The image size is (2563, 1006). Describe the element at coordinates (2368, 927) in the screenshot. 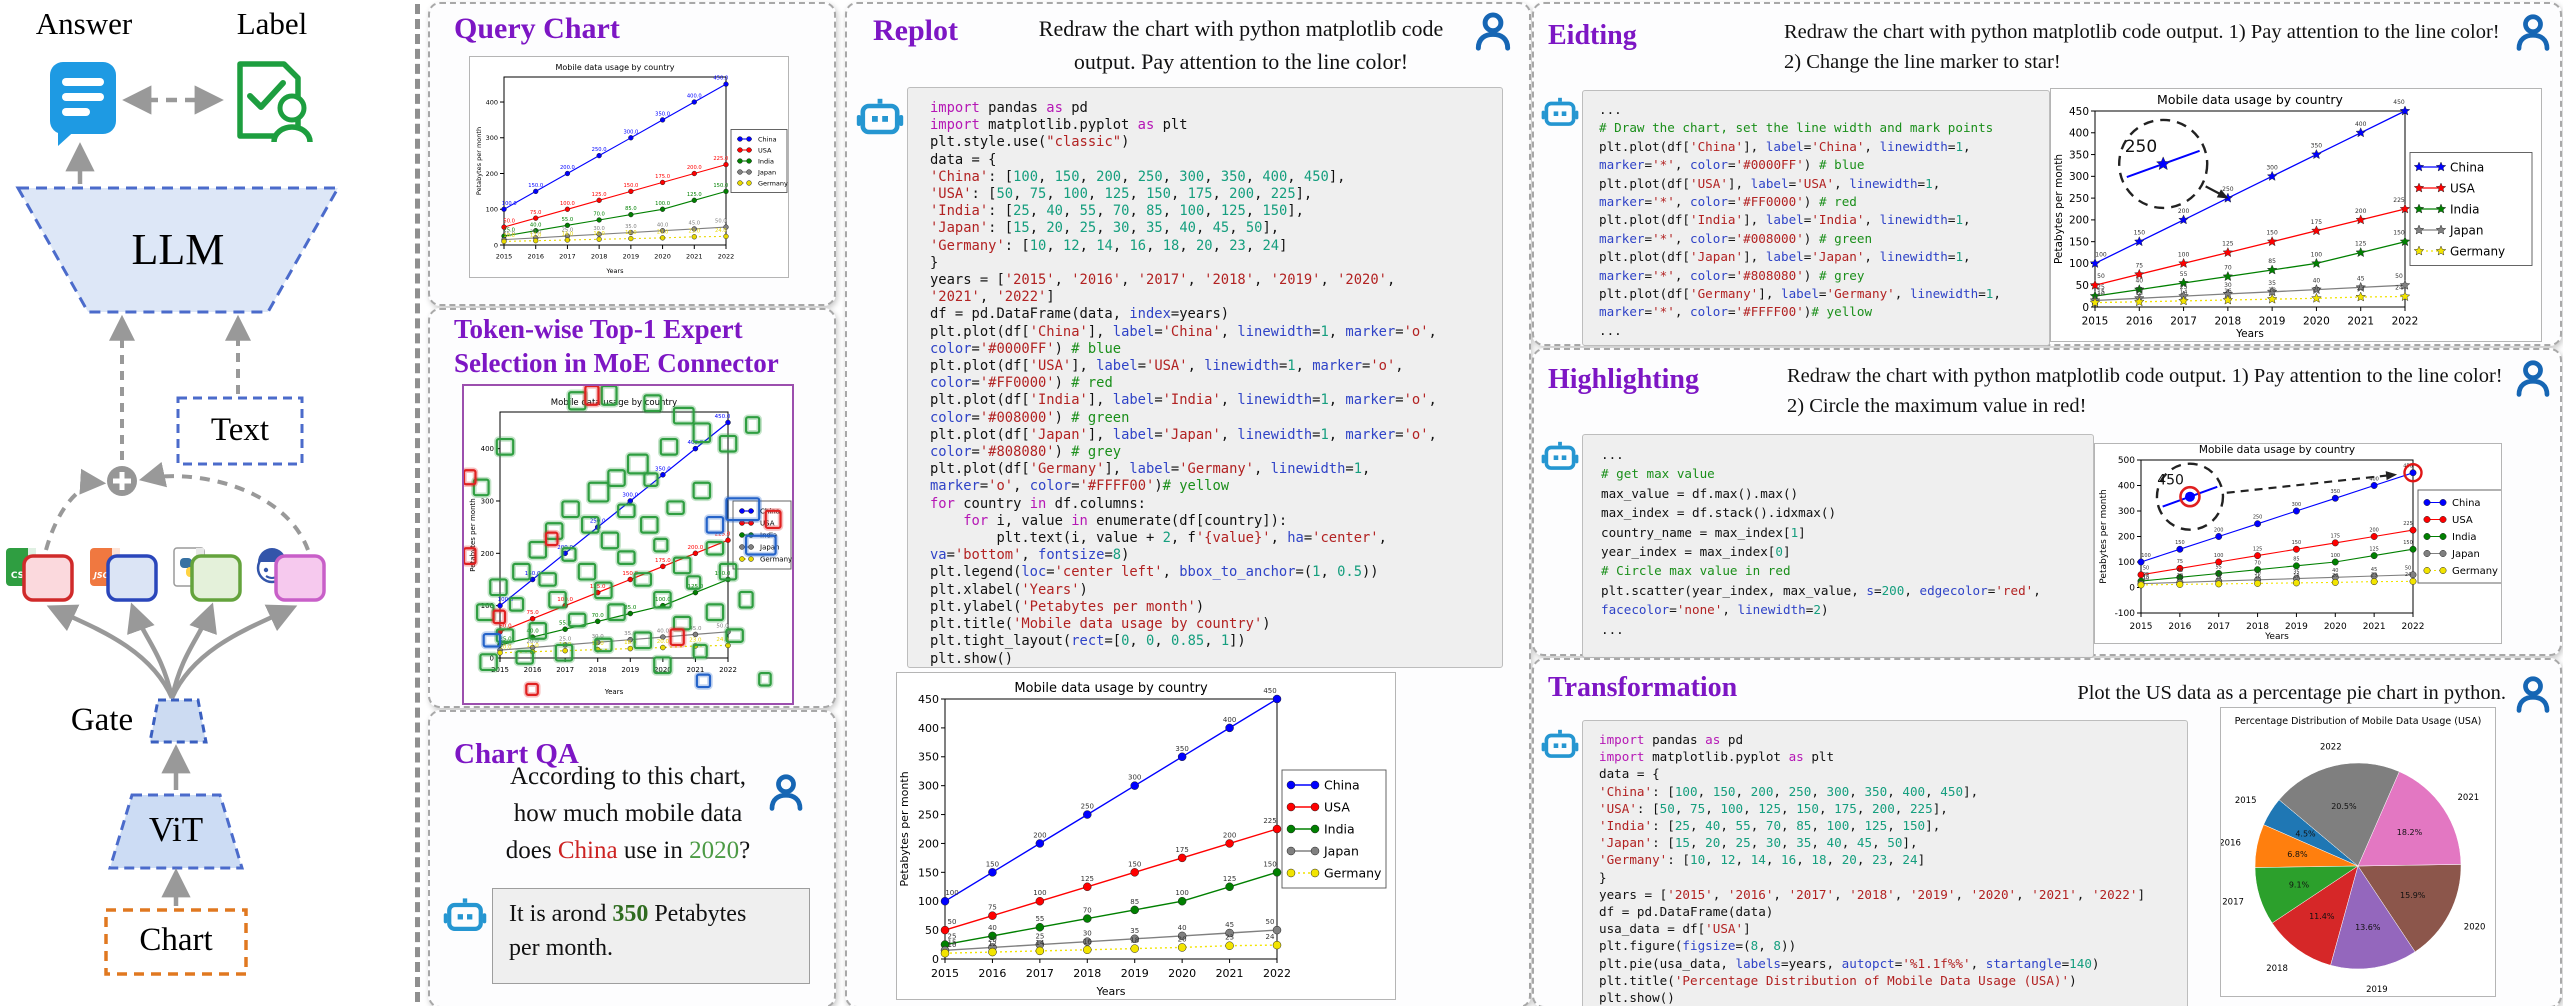

I see `svg-text: 13.6%` at that location.